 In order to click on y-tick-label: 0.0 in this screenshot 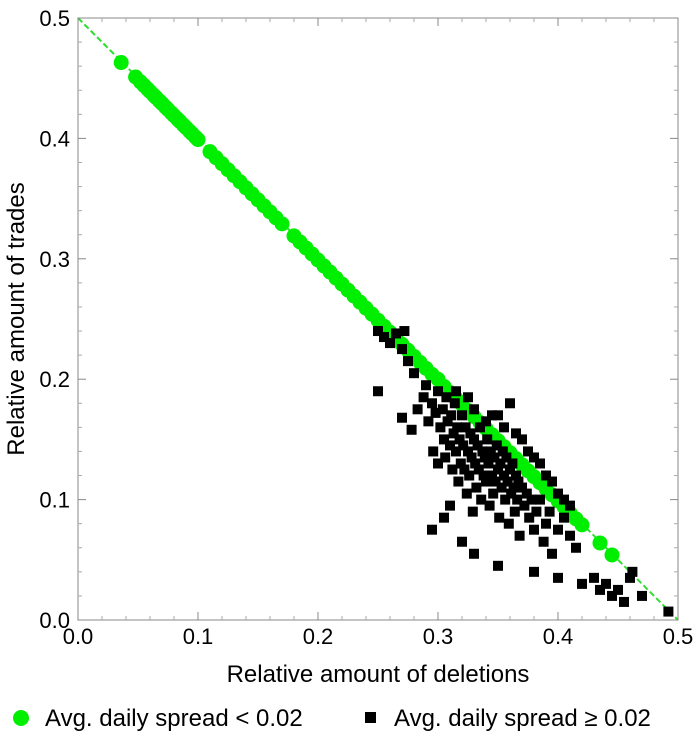, I will do `click(54, 620)`.